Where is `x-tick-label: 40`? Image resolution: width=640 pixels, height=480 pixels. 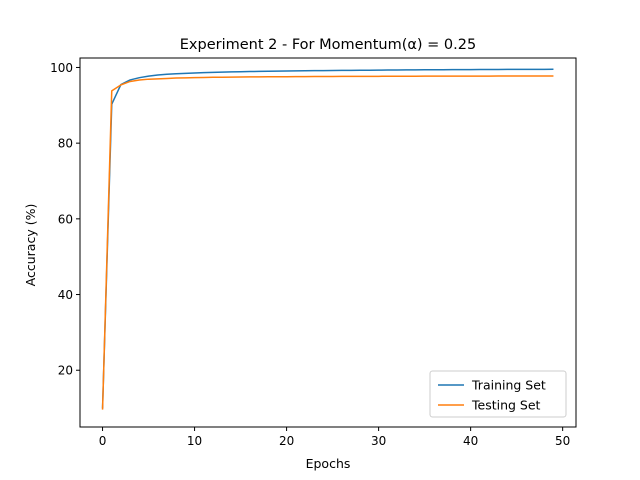
x-tick-label: 40 is located at coordinates (470, 441).